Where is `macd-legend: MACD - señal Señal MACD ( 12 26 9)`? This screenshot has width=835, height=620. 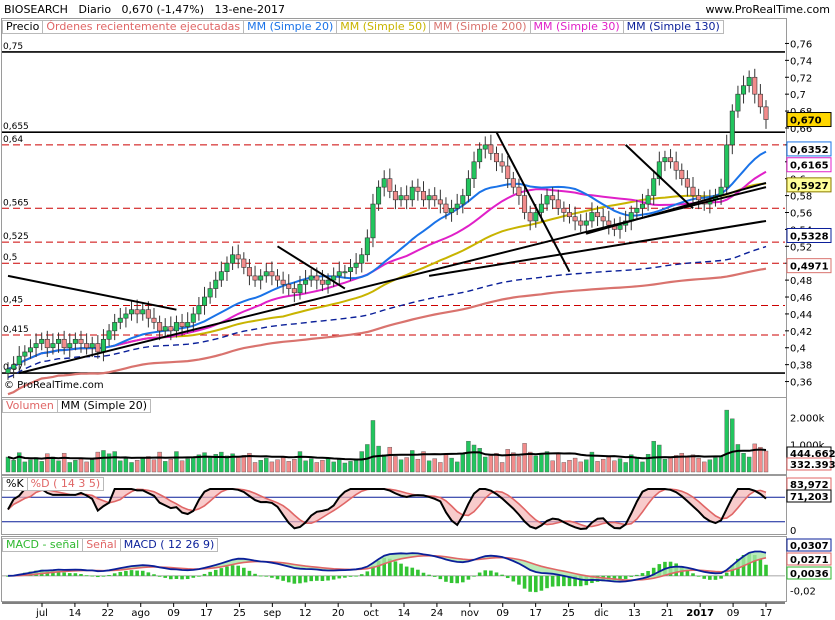
macd-legend: MACD - señal Señal MACD ( 12 26 9) is located at coordinates (110, 545).